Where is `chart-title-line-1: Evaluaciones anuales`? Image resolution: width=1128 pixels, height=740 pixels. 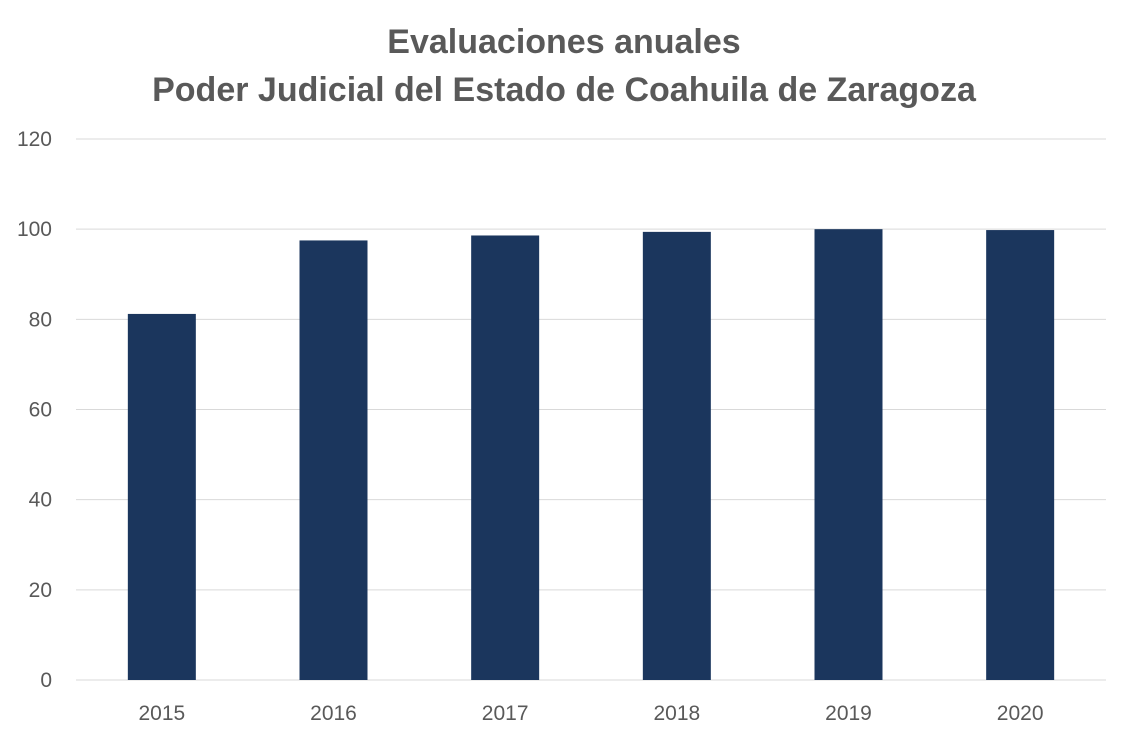
chart-title-line-1: Evaluaciones anuales is located at coordinates (564, 42).